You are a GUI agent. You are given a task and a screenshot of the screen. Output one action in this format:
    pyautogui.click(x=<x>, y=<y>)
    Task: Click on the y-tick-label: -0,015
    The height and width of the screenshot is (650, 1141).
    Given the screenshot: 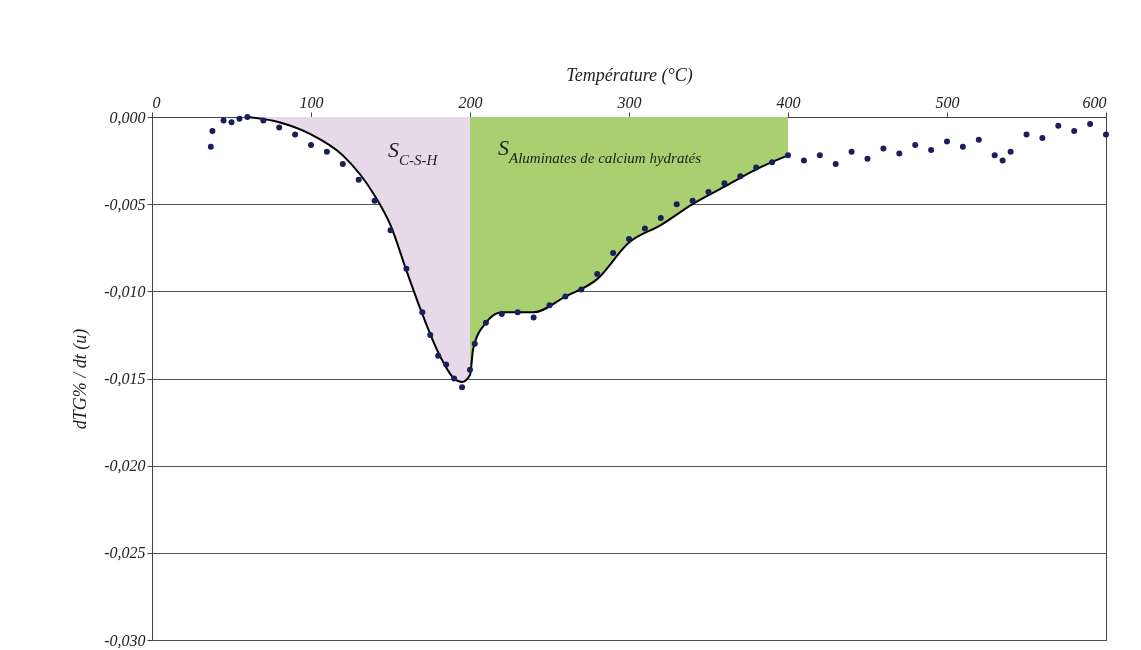 What is the action you would take?
    pyautogui.click(x=125, y=378)
    